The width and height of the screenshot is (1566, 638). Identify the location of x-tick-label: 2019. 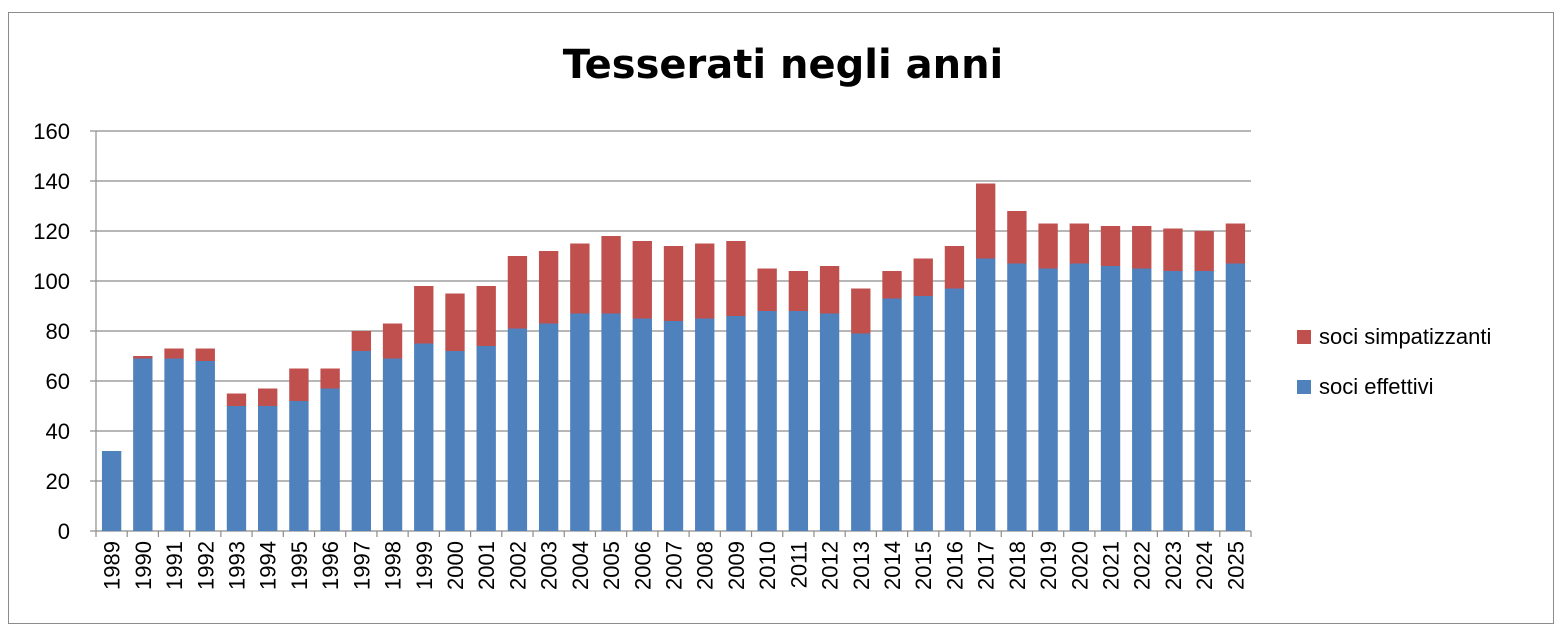
(1048, 565).